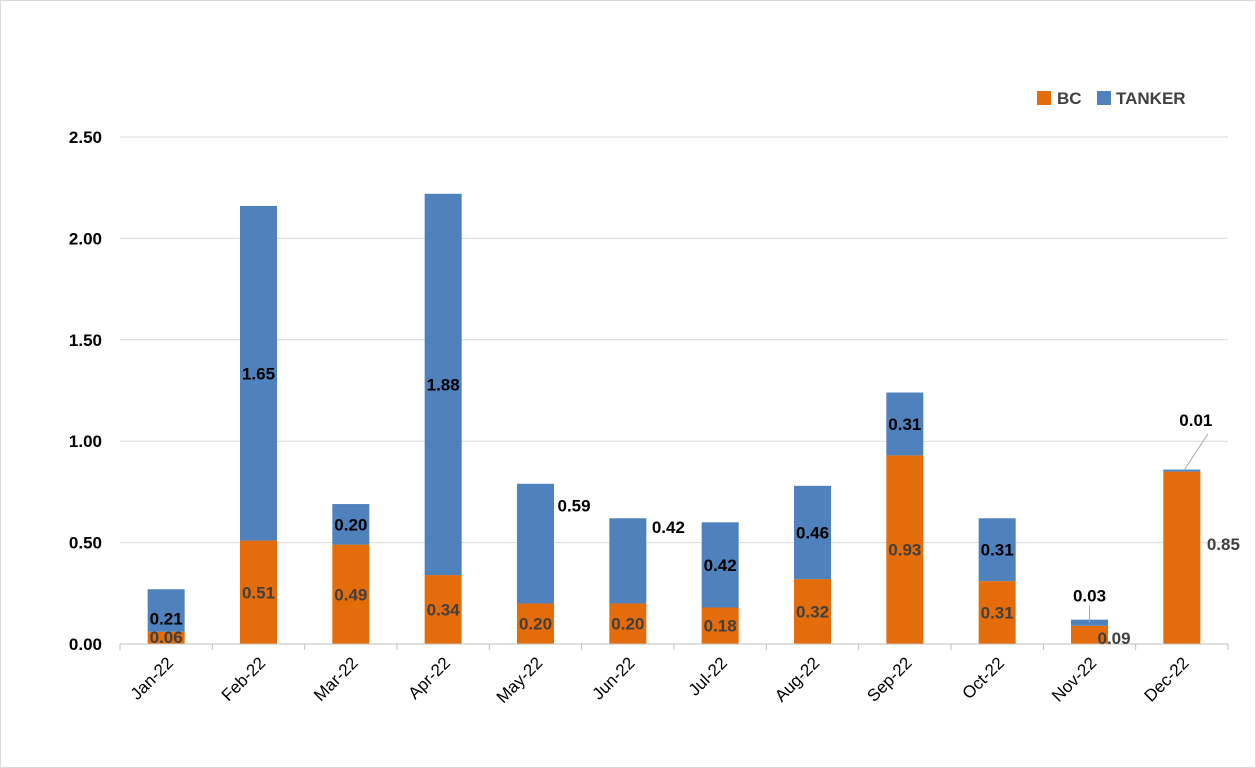 Image resolution: width=1256 pixels, height=768 pixels. Describe the element at coordinates (152, 678) in the screenshot. I see `x-tick-label: Jan-22` at that location.